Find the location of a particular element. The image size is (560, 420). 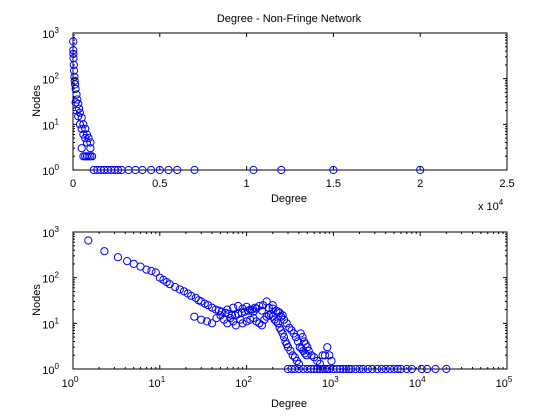

top-x-tick-label: 0.5 is located at coordinates (159, 184).